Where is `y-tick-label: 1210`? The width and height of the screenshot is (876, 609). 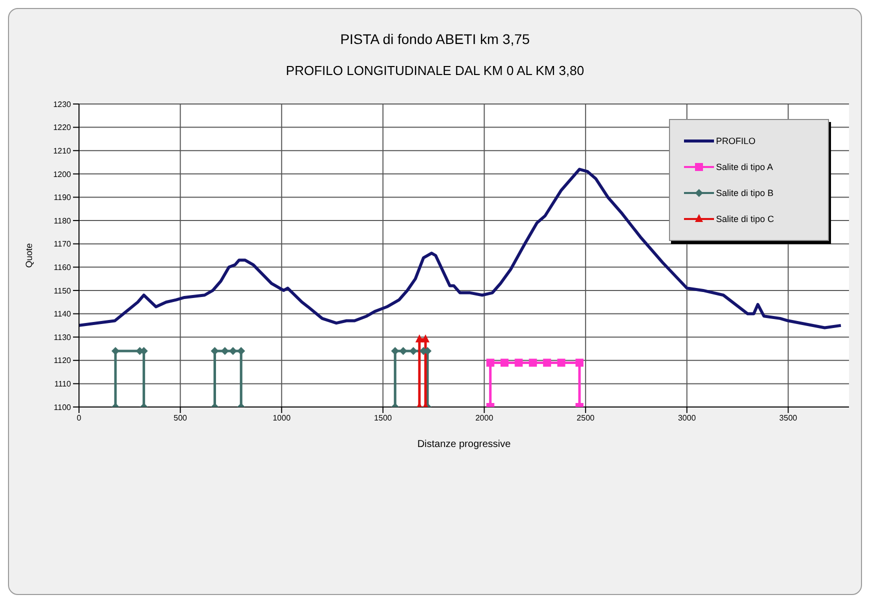 y-tick-label: 1210 is located at coordinates (62, 151).